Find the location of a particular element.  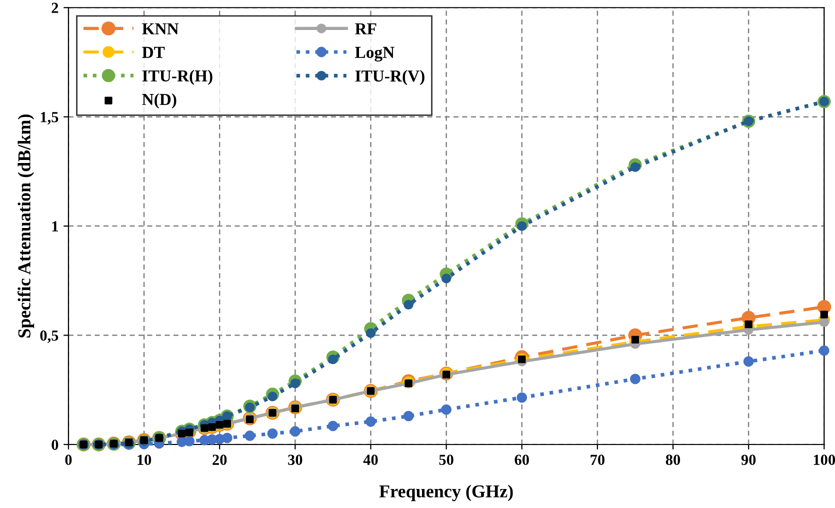

legend-label: ITU-R(H) is located at coordinates (177, 77).